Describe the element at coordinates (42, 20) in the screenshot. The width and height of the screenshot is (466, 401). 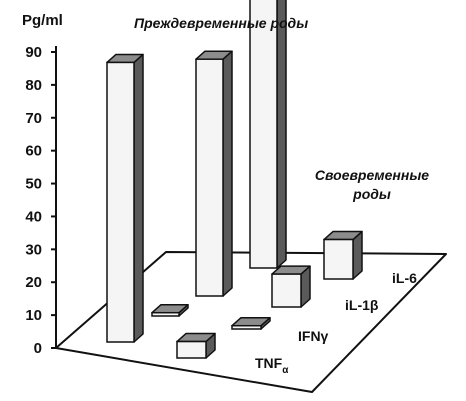
I see `unit-label: Pg/ml` at that location.